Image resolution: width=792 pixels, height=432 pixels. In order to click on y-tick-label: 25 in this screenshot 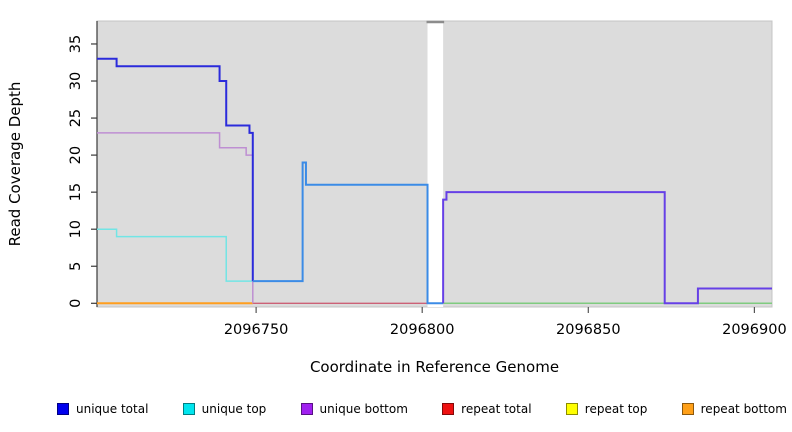, I will do `click(76, 118)`.